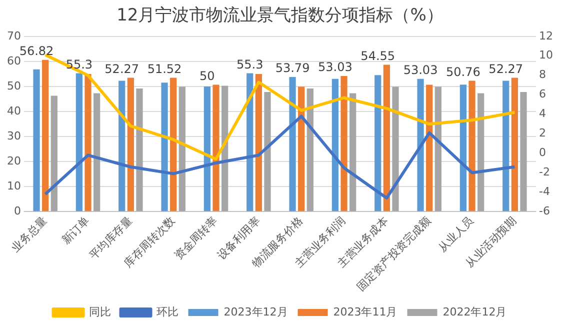 The height and width of the screenshot is (330, 562). Describe the element at coordinates (292, 68) in the screenshot. I see `data-label: 53.79` at that location.